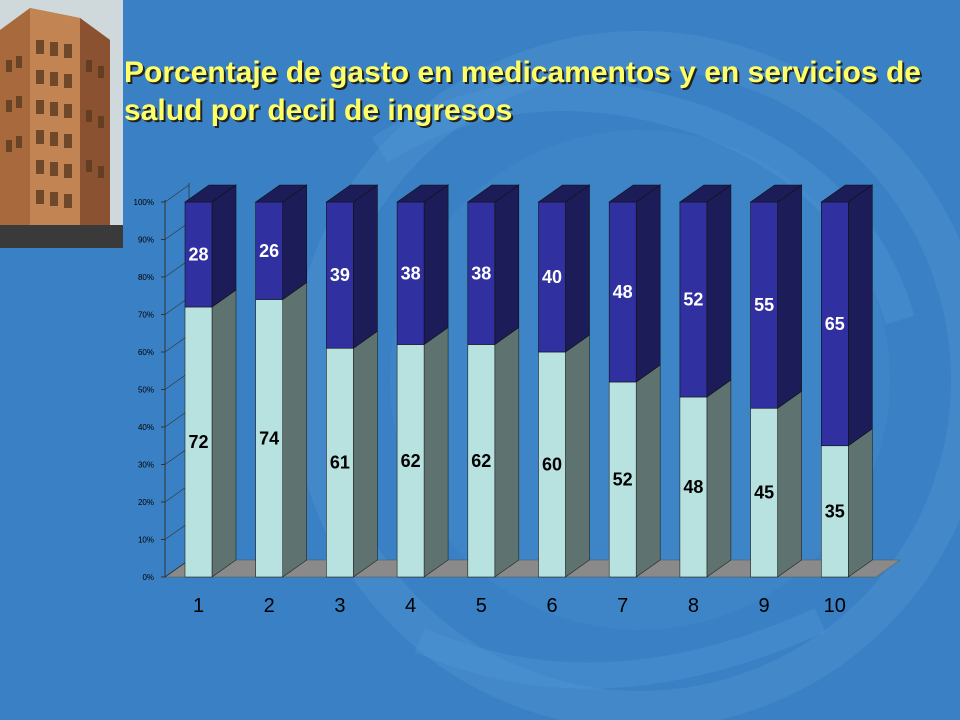 This screenshot has height=720, width=960. Describe the element at coordinates (146, 315) in the screenshot. I see `y-tick-label: 70%` at that location.